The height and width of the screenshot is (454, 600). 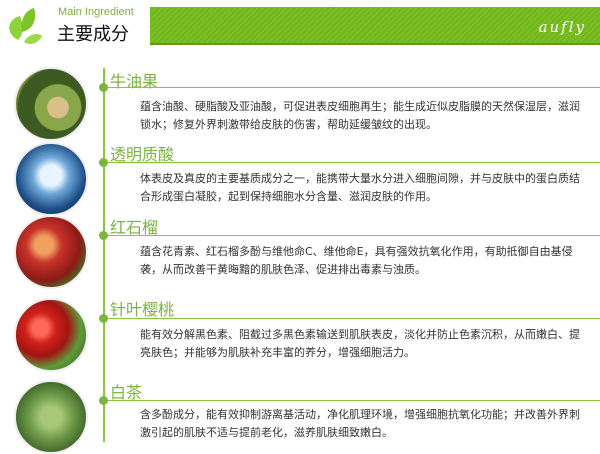 What do you see at coordinates (134, 227) in the screenshot?
I see `ingredient-name: 红石榴` at bounding box center [134, 227].